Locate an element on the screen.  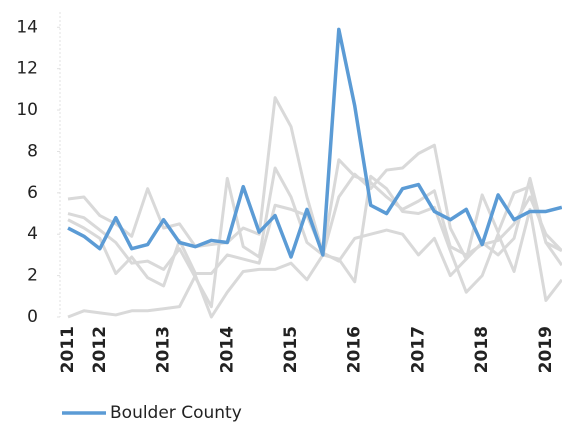
x-tick-label: 2019 is located at coordinates (546, 349).